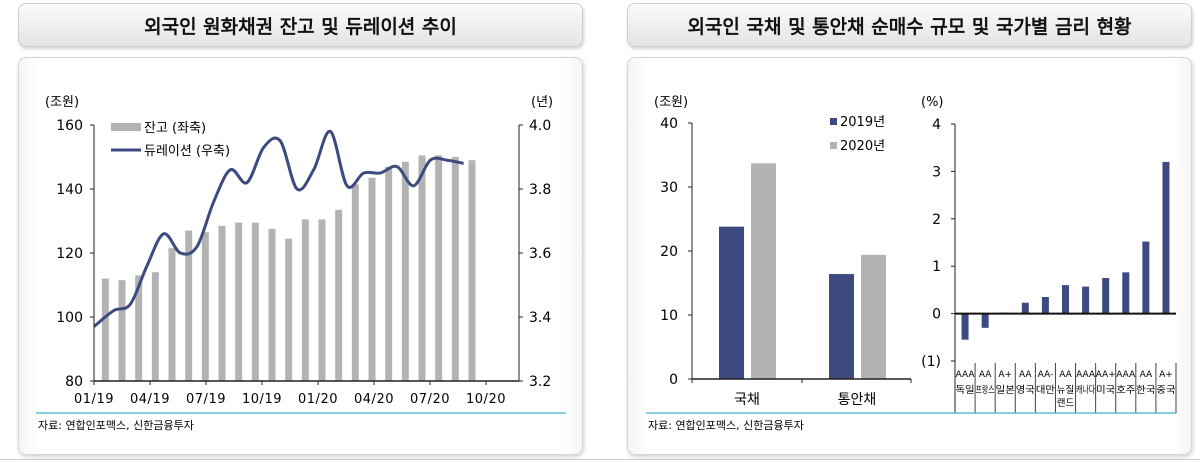  What do you see at coordinates (430, 399) in the screenshot?
I see `x-tick-label: 07/20` at bounding box center [430, 399].